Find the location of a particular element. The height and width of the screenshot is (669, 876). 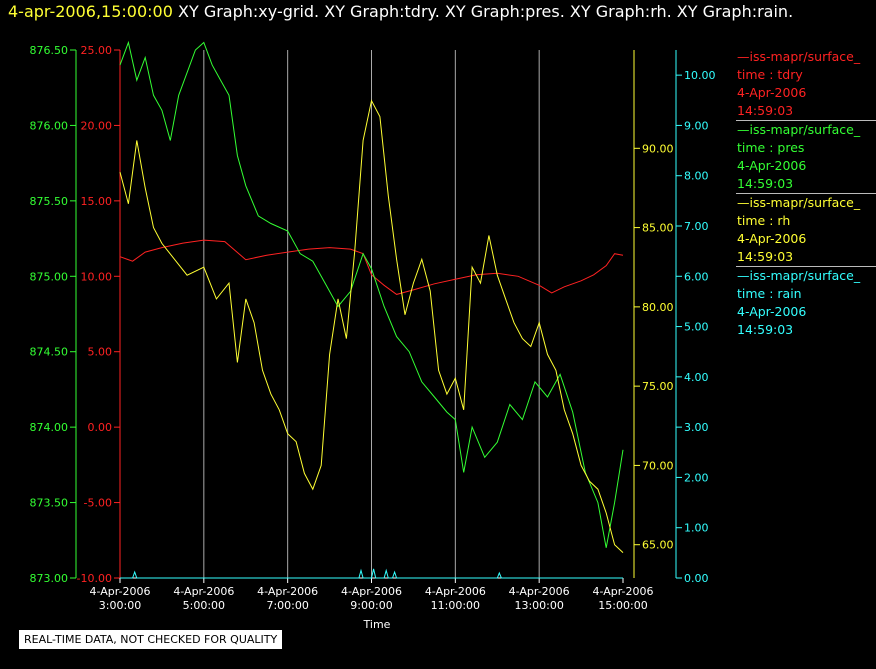

rh-tick-label: 80.00 is located at coordinates (658, 307).